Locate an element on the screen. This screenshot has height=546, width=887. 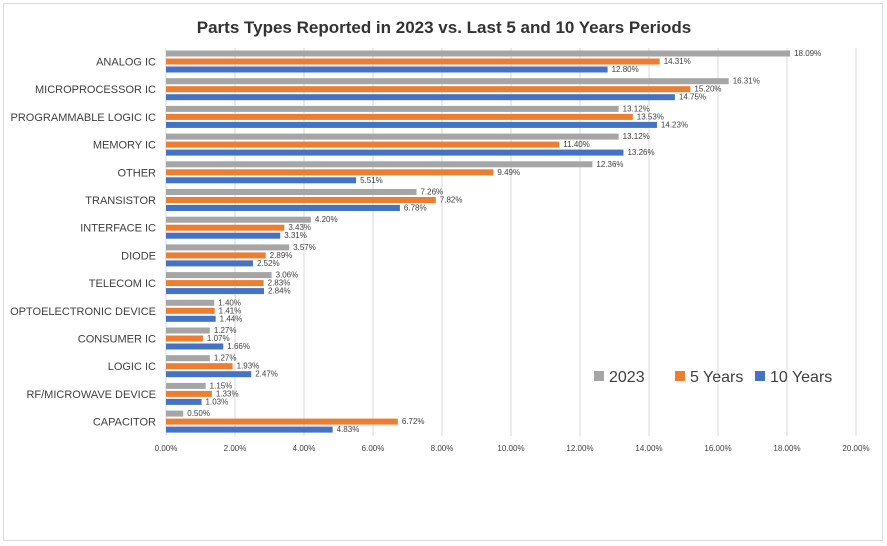
data-label: 16.31% is located at coordinates (746, 81).